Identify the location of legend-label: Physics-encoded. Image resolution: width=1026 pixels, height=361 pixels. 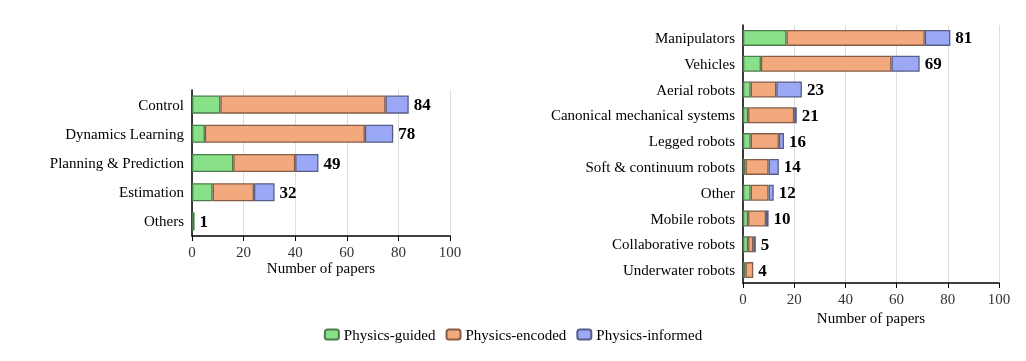
(516, 334).